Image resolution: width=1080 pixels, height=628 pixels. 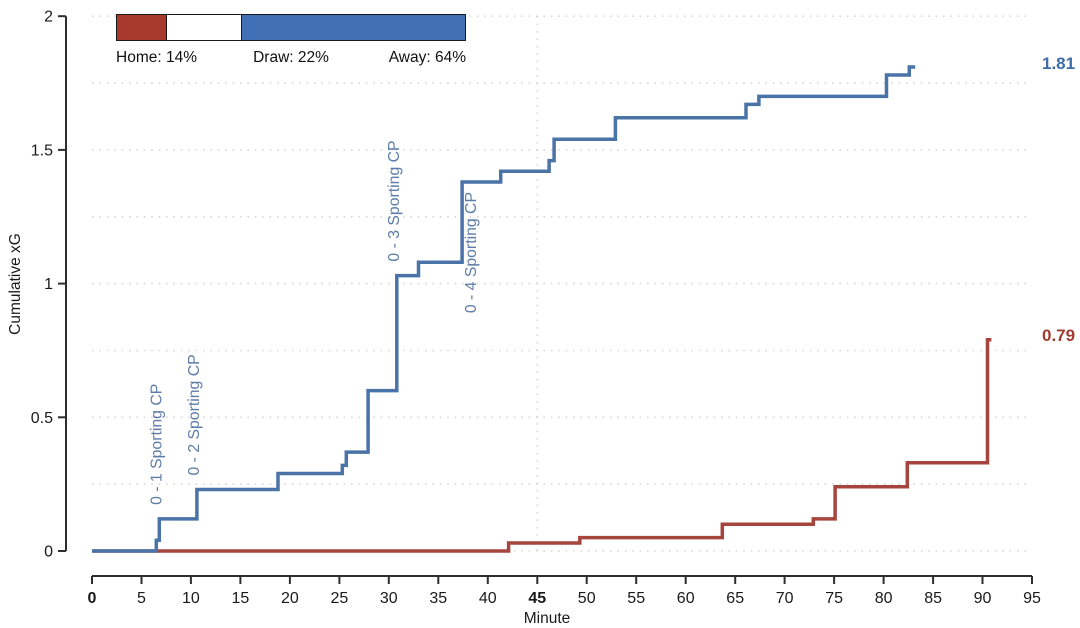 I want to click on match-odds-legend: Home: 14% Draw: 22% Away: 64%, so click(x=291, y=41).